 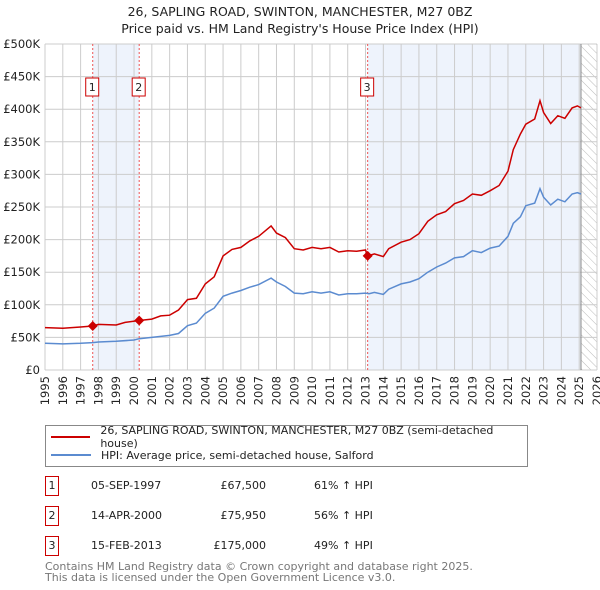 What do you see at coordinates (348, 390) in the screenshot?
I see `x-tick-label: 2012` at bounding box center [348, 390].